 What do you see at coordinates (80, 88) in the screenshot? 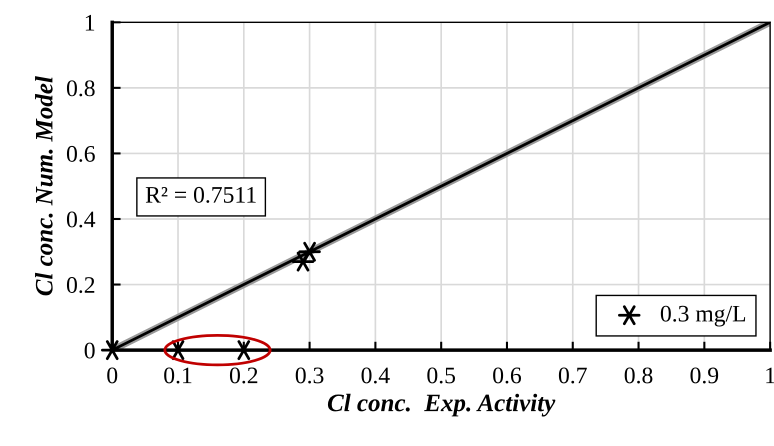
I see `y-tick-label: 0.8` at bounding box center [80, 88].